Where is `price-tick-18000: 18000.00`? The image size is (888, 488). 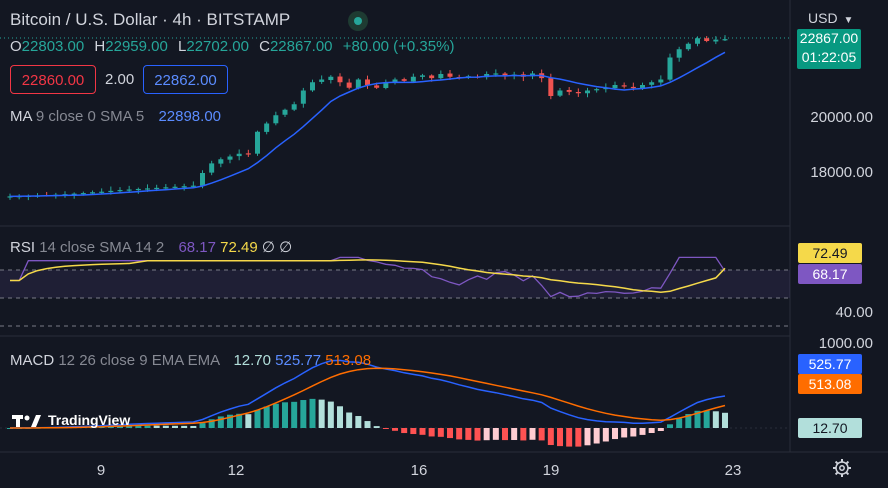
price-tick-18000: 18000.00 is located at coordinates (841, 172).